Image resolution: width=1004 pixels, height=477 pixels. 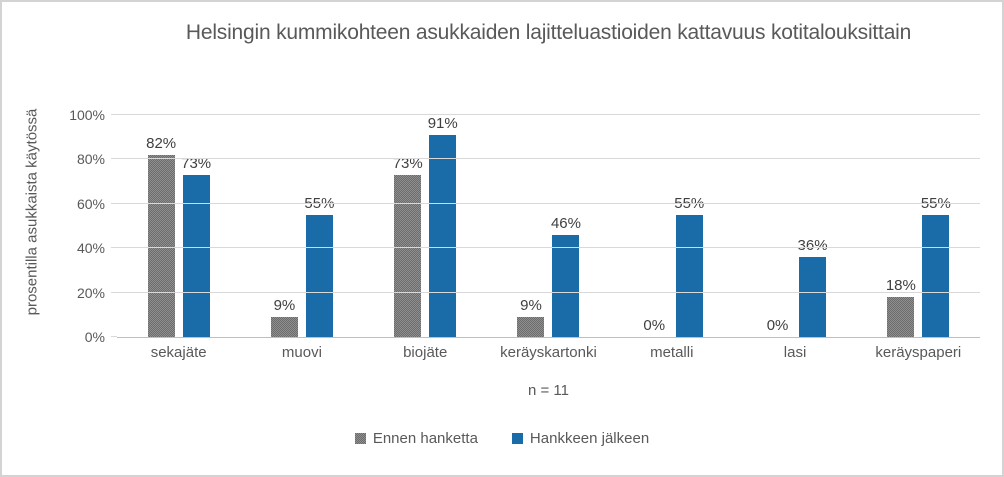 What do you see at coordinates (284, 306) in the screenshot?
I see `data-label-series0-1: 9%` at bounding box center [284, 306].